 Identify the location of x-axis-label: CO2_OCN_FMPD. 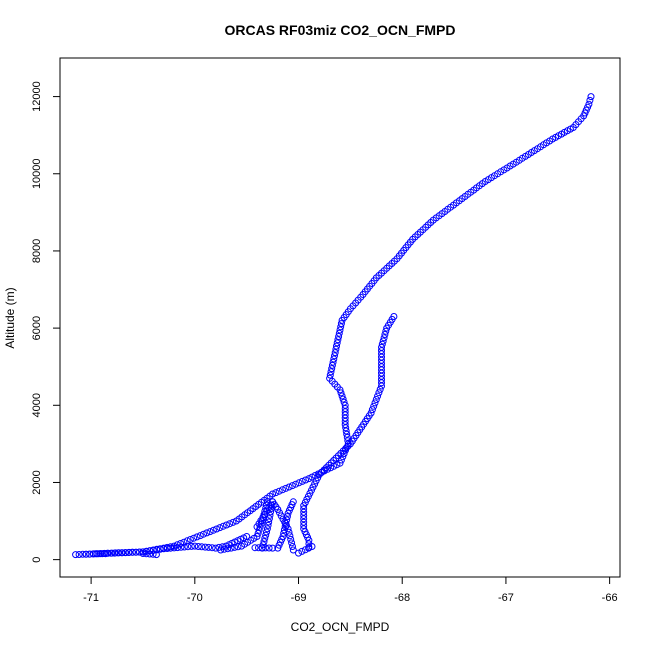
(340, 627).